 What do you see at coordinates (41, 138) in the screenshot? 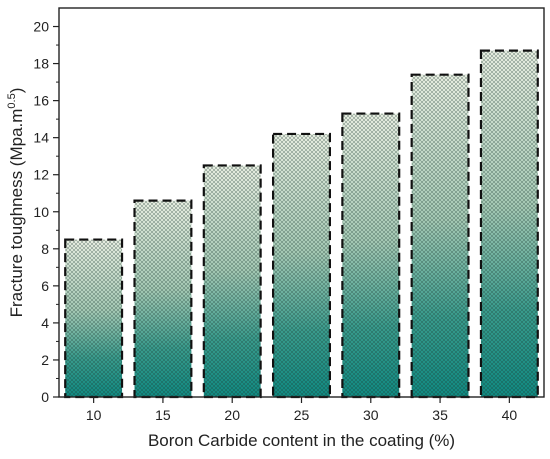
I see `y-tick-label: 14` at bounding box center [41, 138].